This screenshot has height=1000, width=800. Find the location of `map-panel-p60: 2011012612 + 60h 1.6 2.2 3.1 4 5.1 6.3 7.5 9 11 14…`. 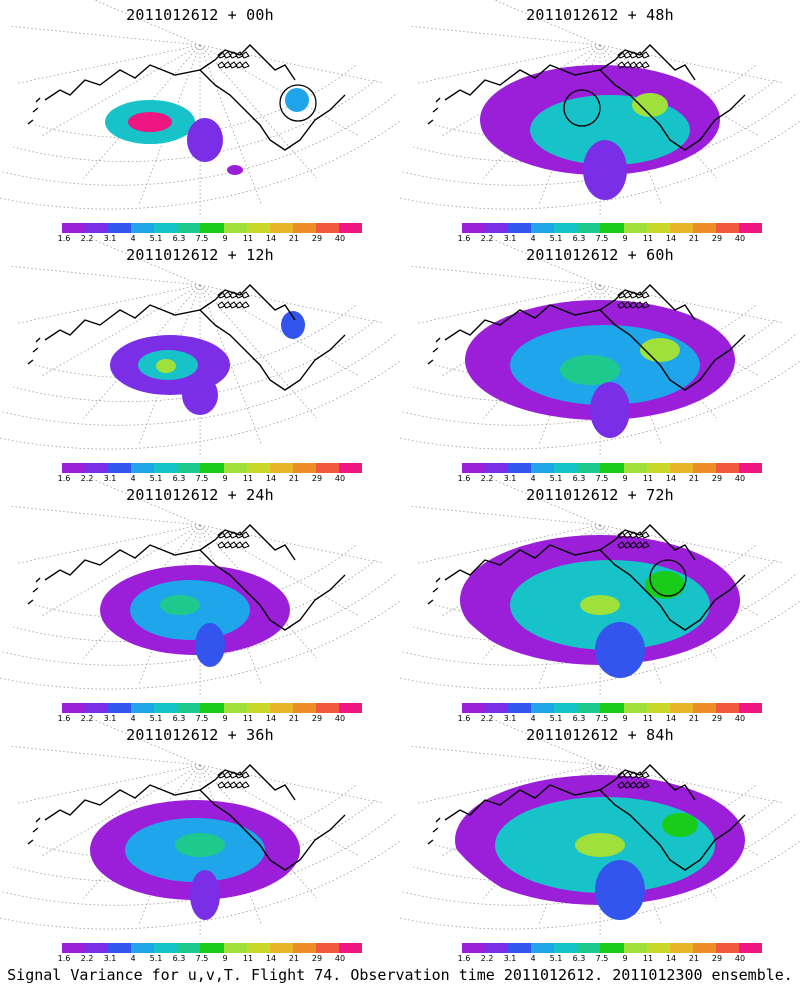

map-panel-p60: 2011012612 + 60h 1.6 2.2 3.1 4 5.1 6.3 7.5 9 11 14… is located at coordinates (600, 361).